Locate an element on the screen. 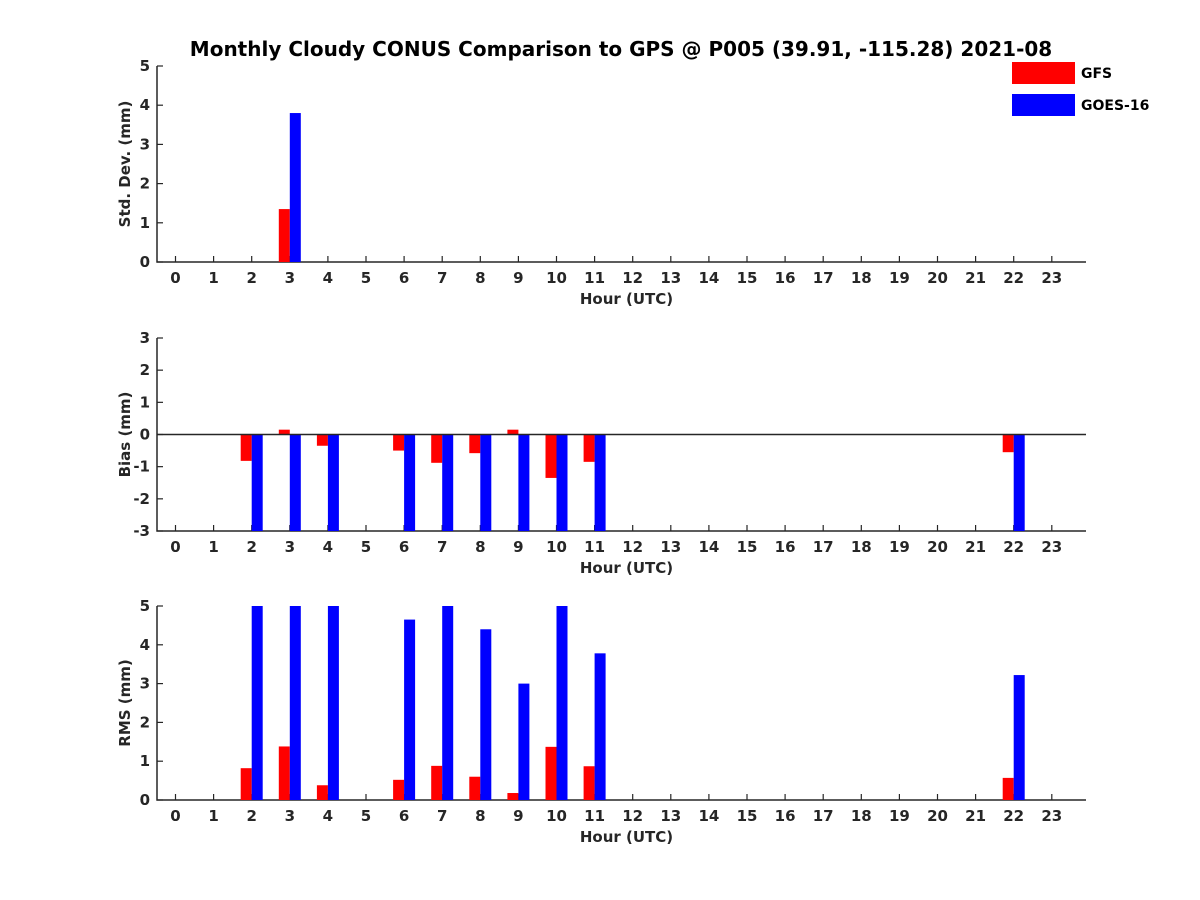  y-tick-label: -1 is located at coordinates (141, 467).